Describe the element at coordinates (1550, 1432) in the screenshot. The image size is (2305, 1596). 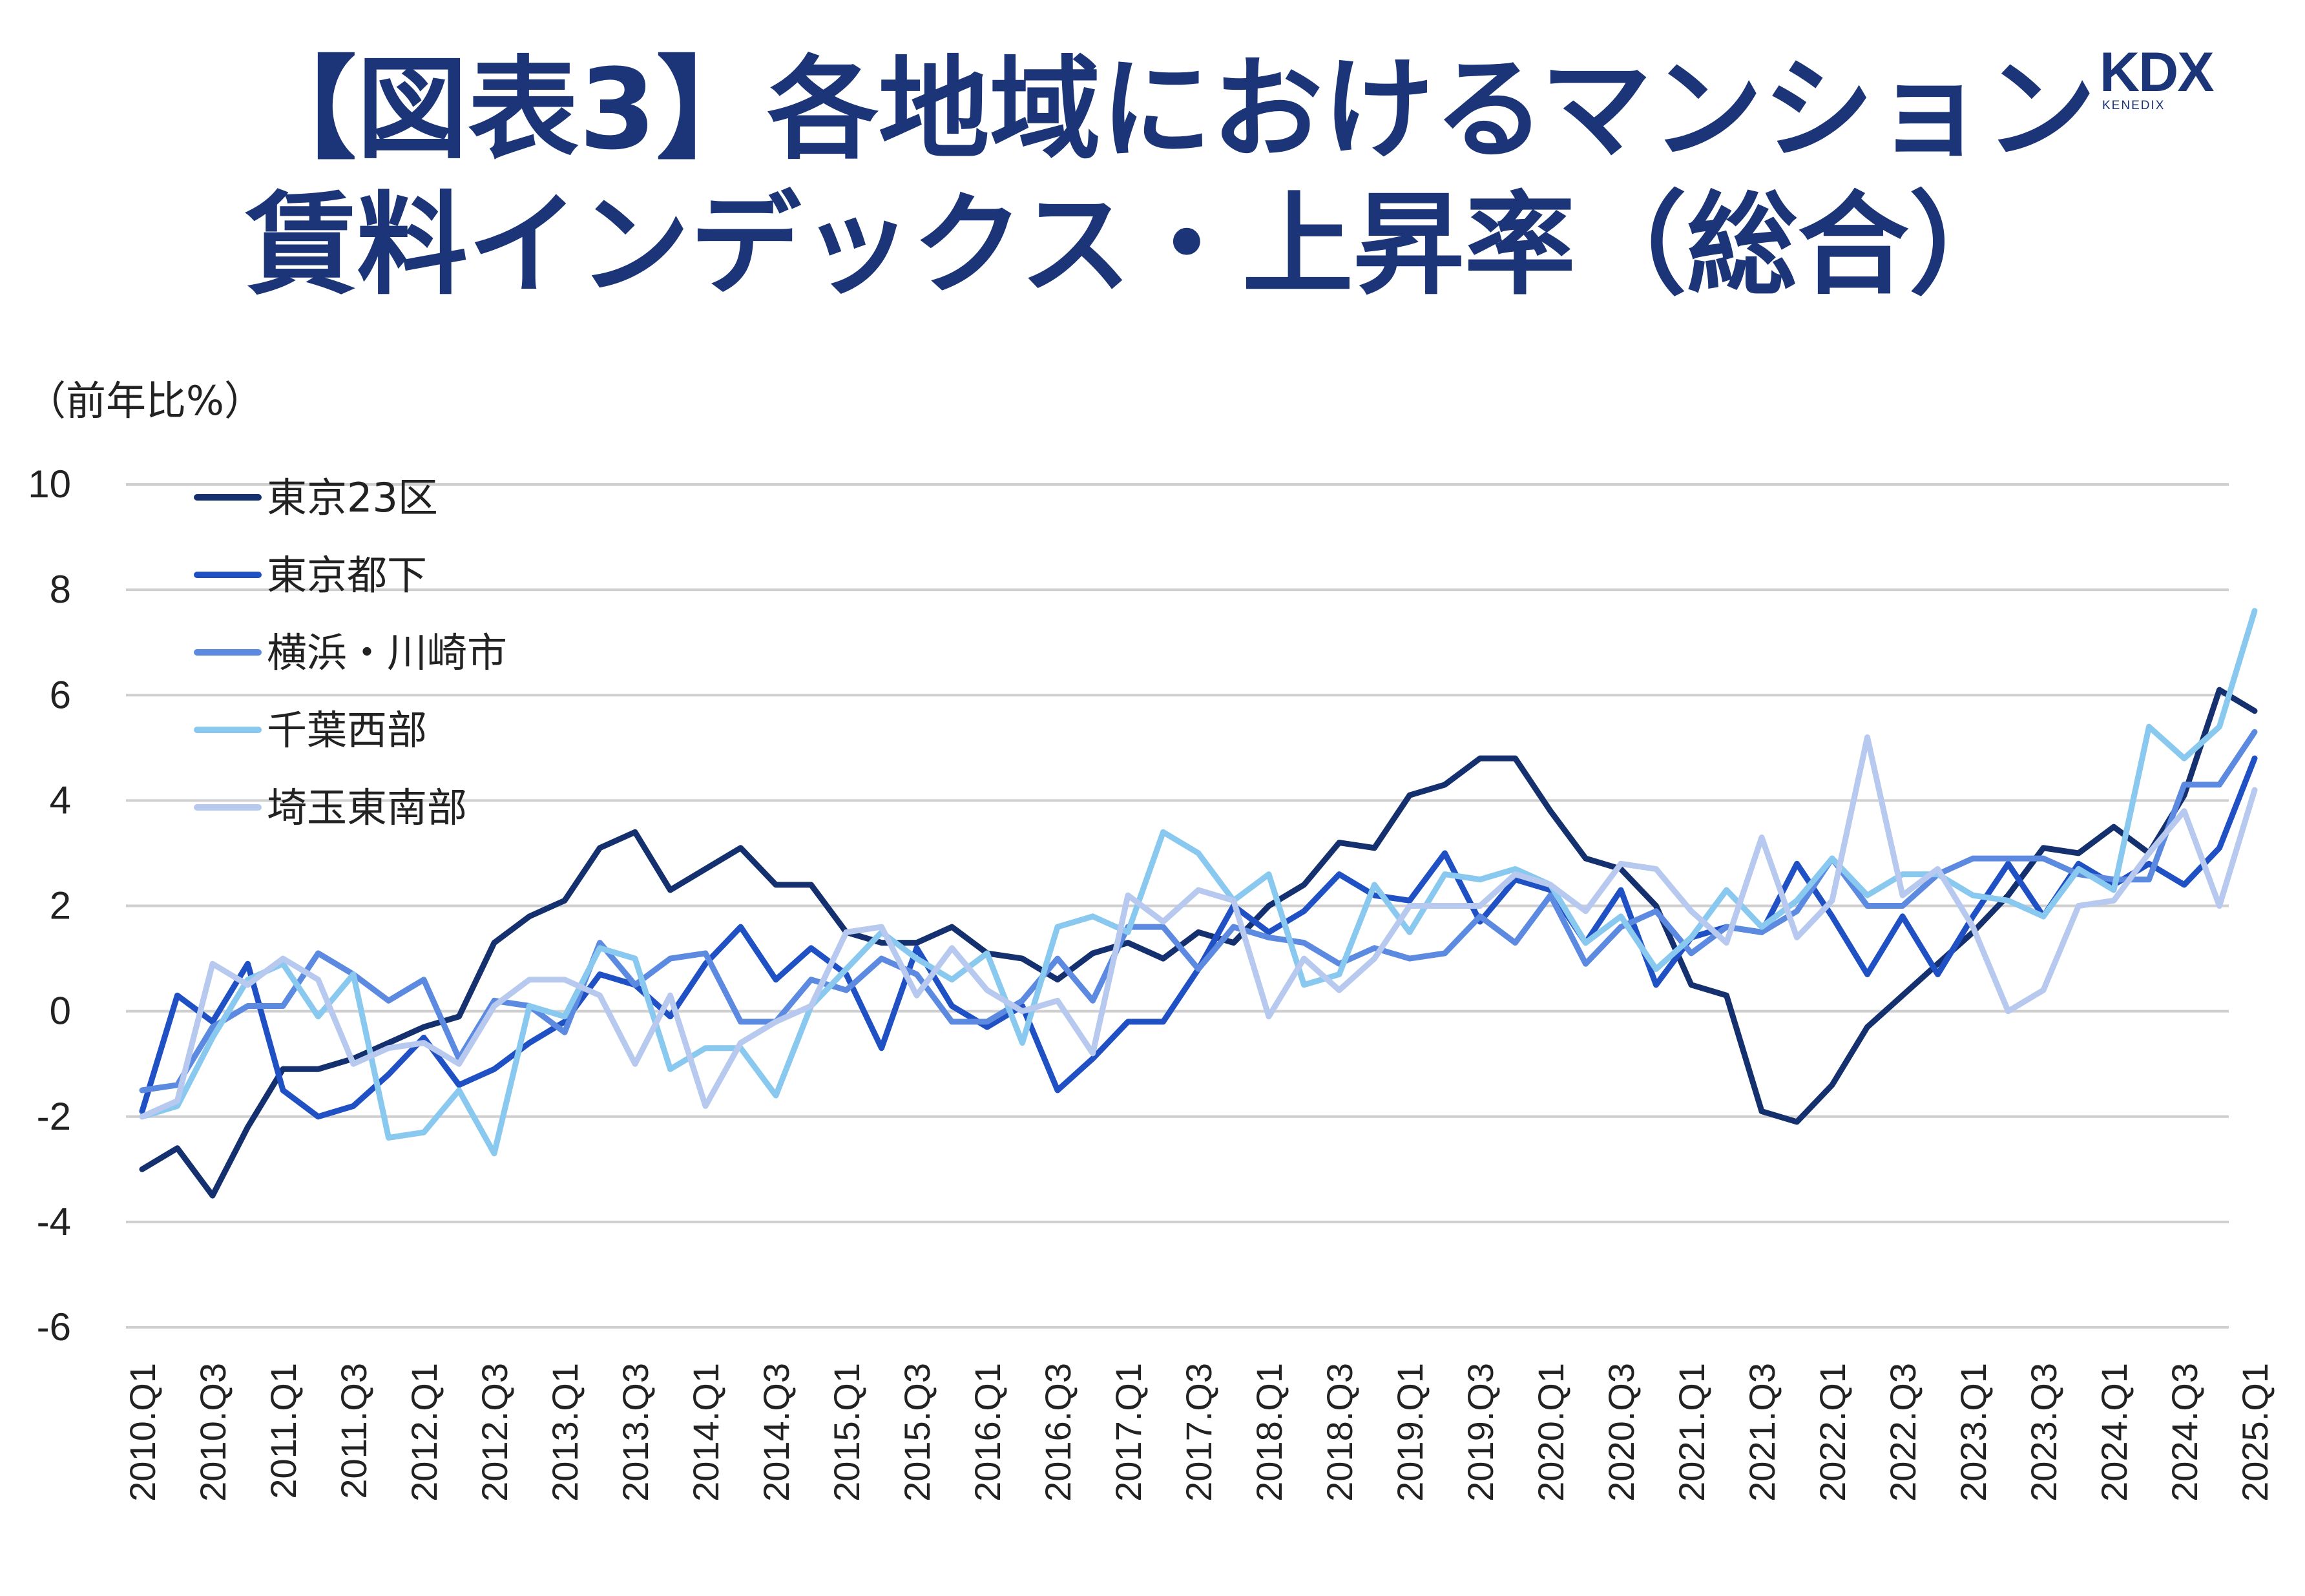
I see `x-tick-label: 2020.Q1` at that location.